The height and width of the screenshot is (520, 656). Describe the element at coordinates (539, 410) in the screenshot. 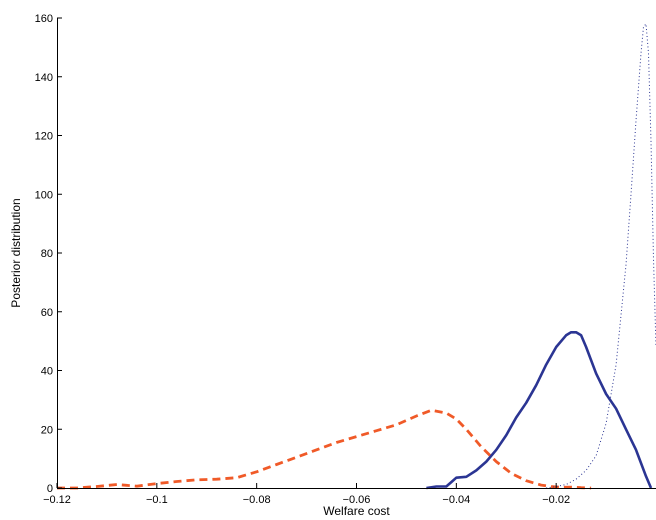

I see `series-solid-line` at that location.